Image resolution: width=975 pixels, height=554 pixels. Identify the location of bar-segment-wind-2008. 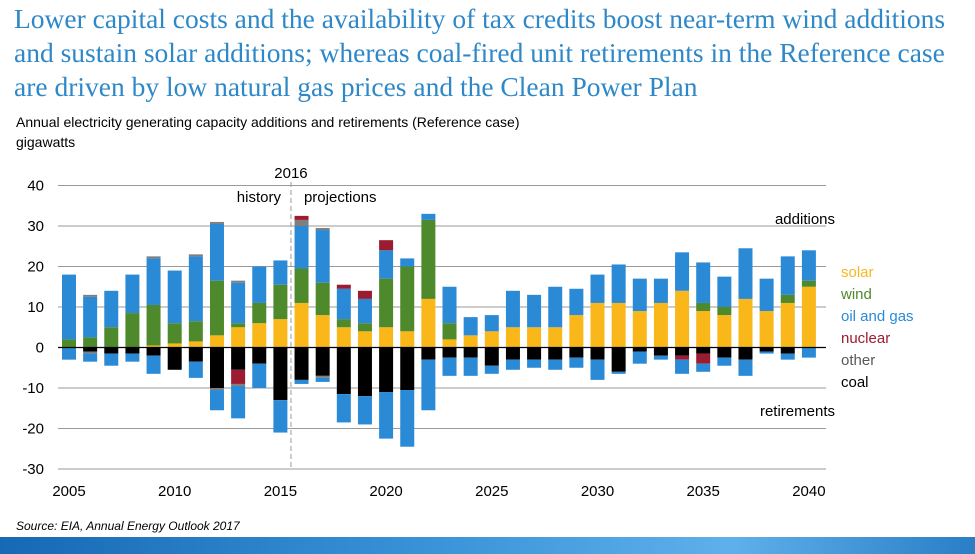
(132, 330).